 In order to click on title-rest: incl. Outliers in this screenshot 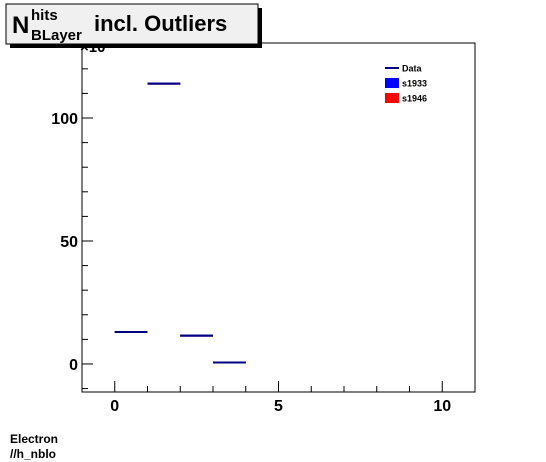, I will do `click(160, 23)`.